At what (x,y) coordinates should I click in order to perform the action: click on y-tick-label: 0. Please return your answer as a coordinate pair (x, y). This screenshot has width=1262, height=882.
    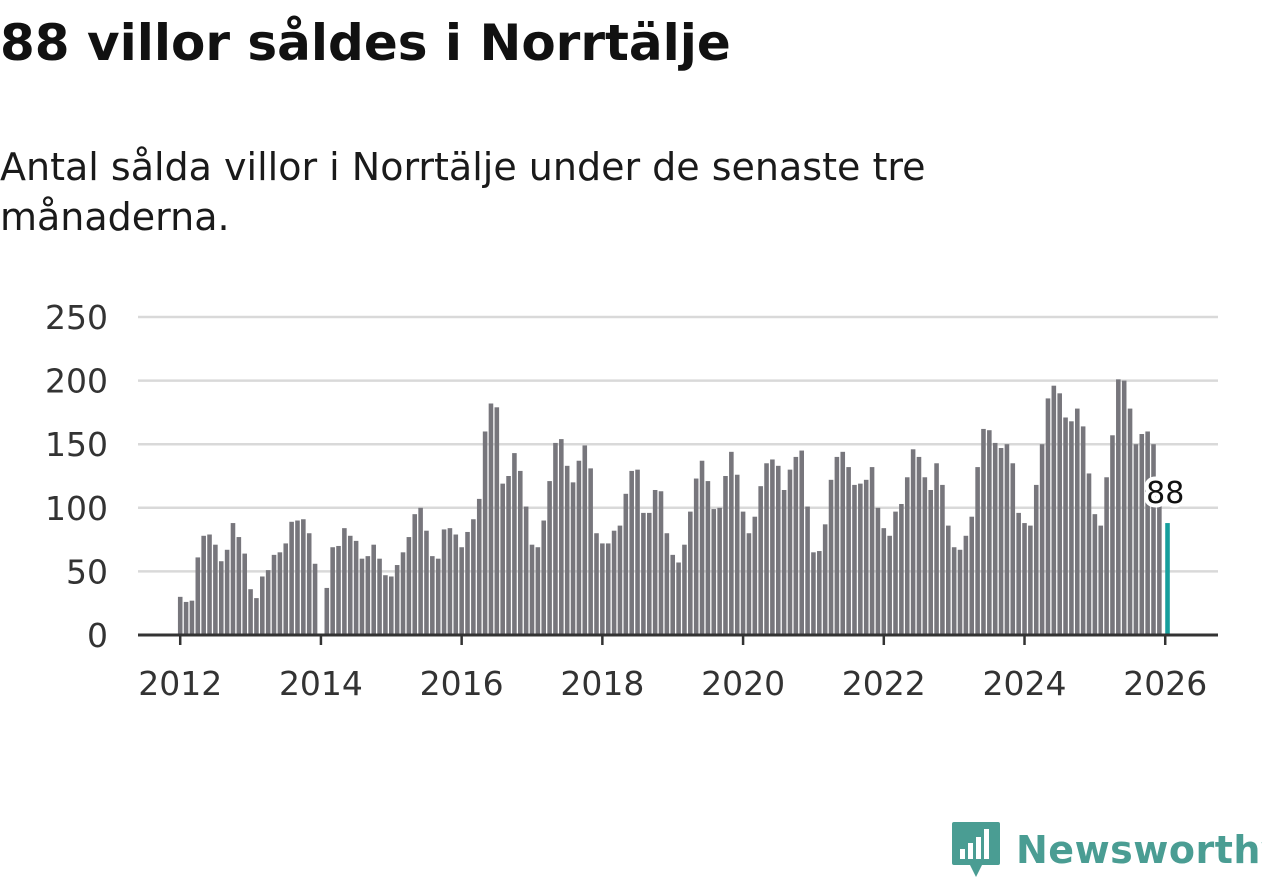
    Looking at the image, I should click on (97, 635).